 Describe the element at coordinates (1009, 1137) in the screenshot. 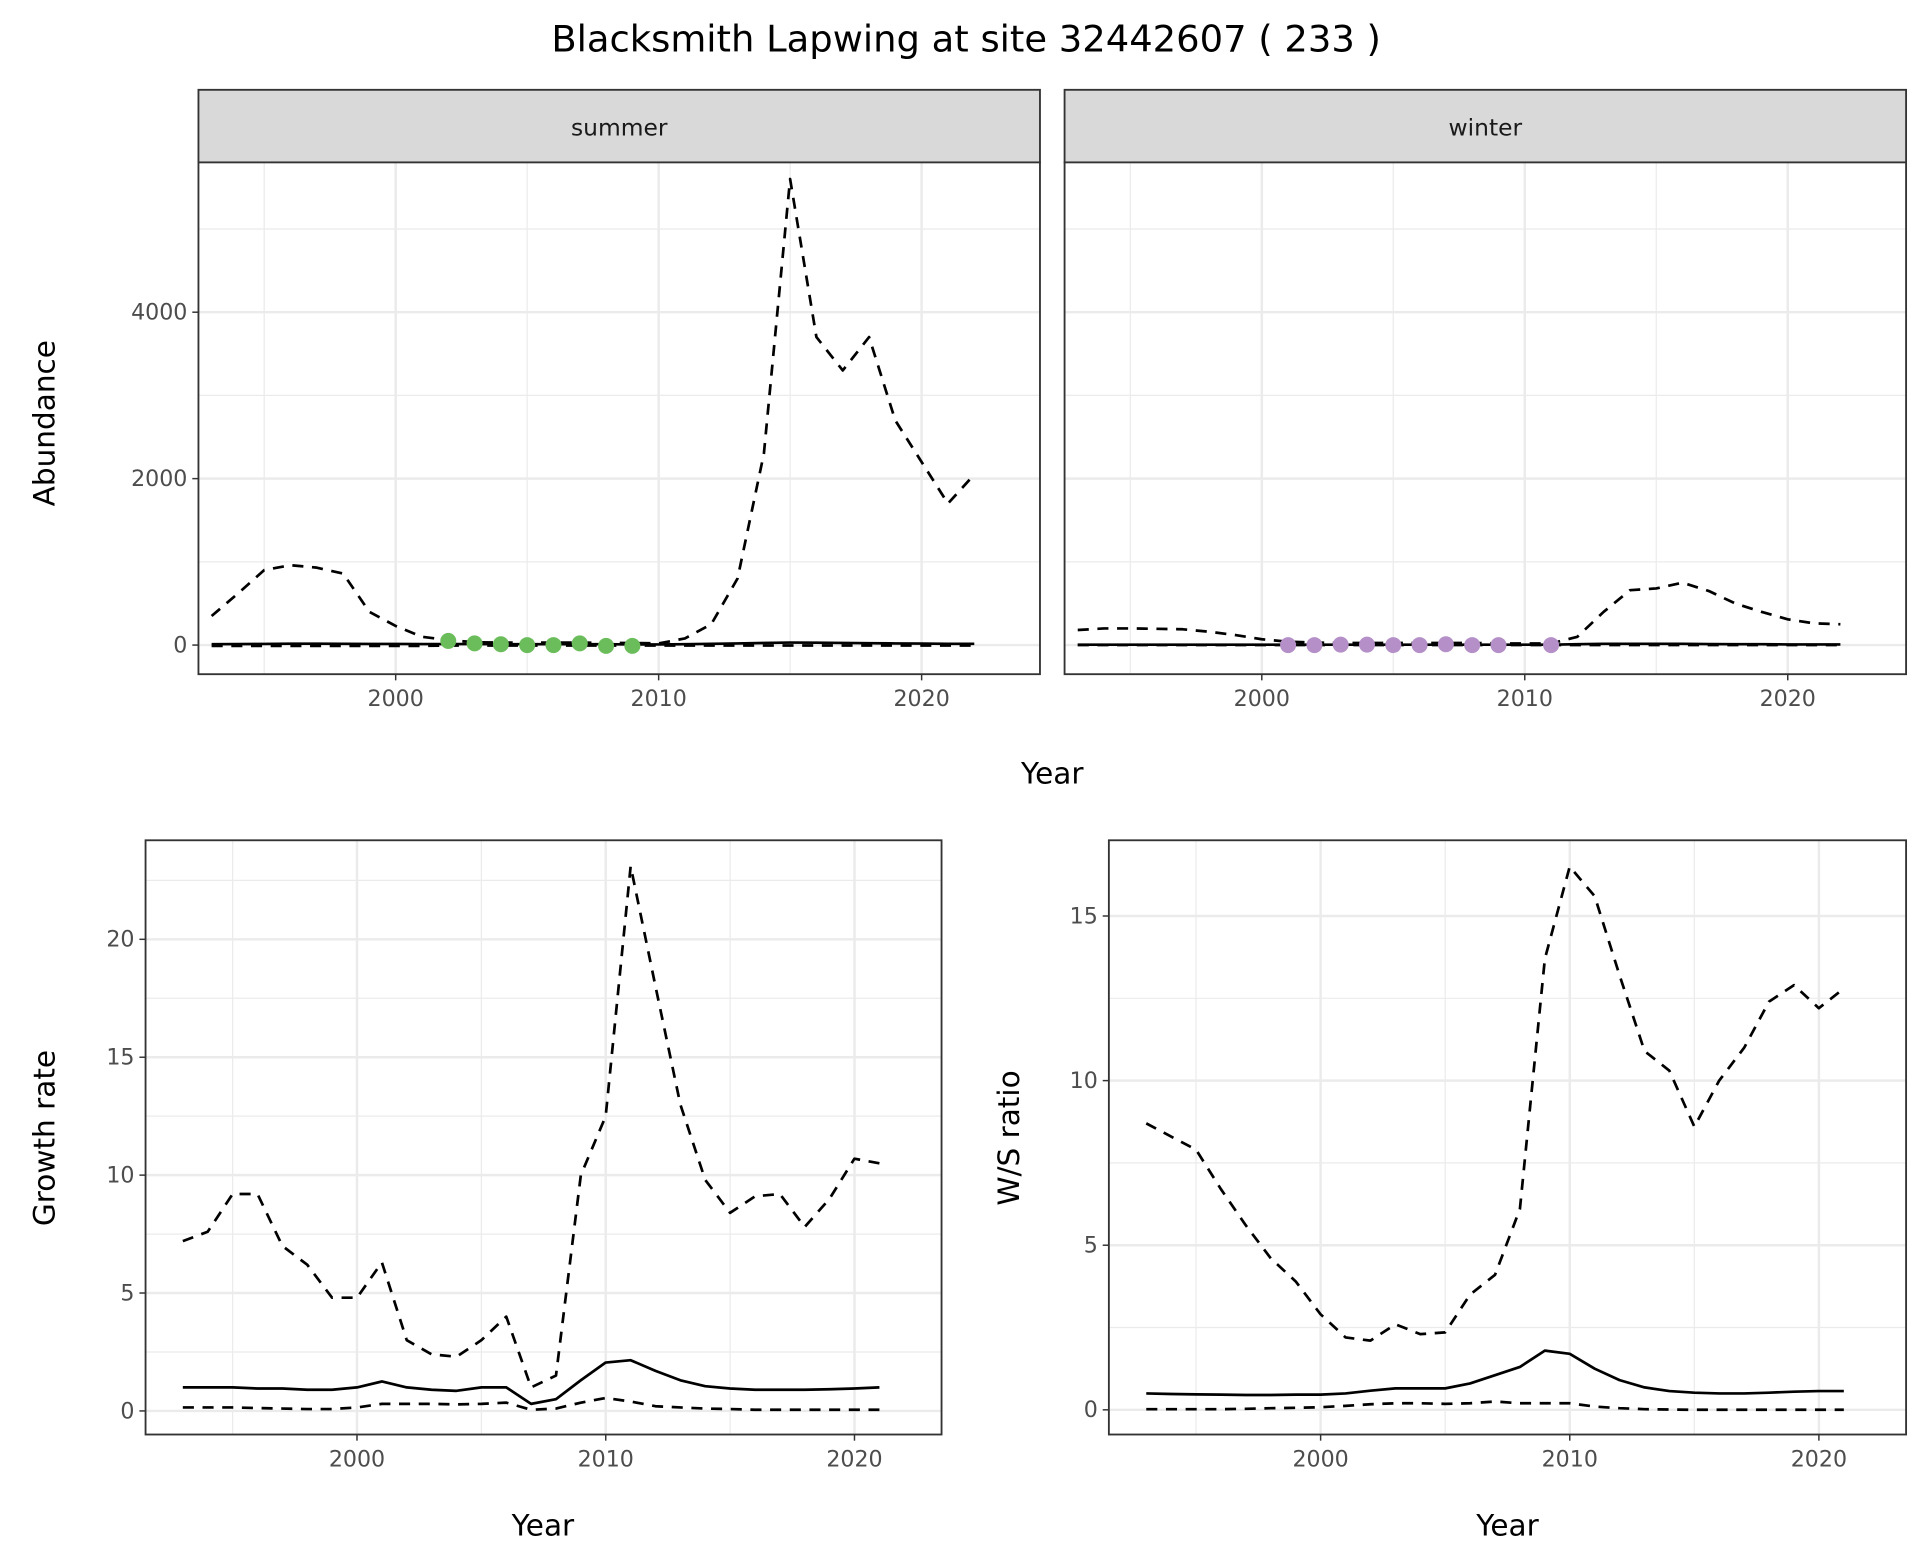

I see `ws-y-axis-title: W/S ratio` at that location.